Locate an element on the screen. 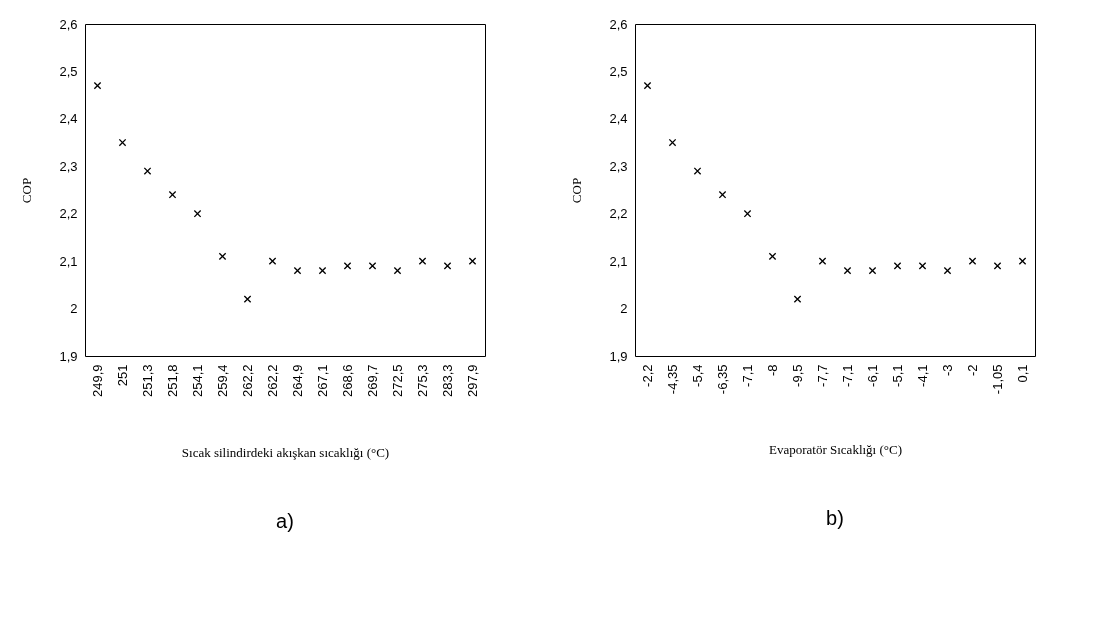 The height and width of the screenshot is (639, 1101). x-tick-label: 249,9 is located at coordinates (97, 381).